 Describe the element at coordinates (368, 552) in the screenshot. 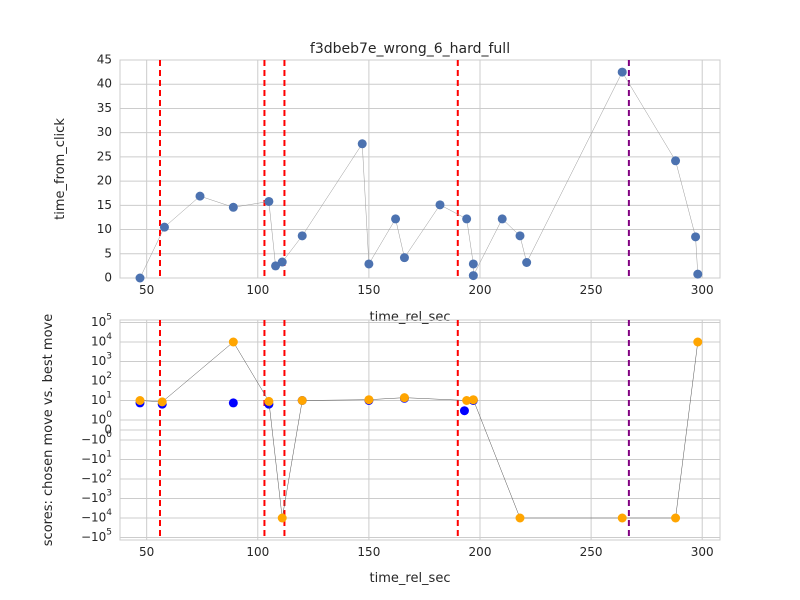

I see `bottom-x-tick-label: 150` at that location.